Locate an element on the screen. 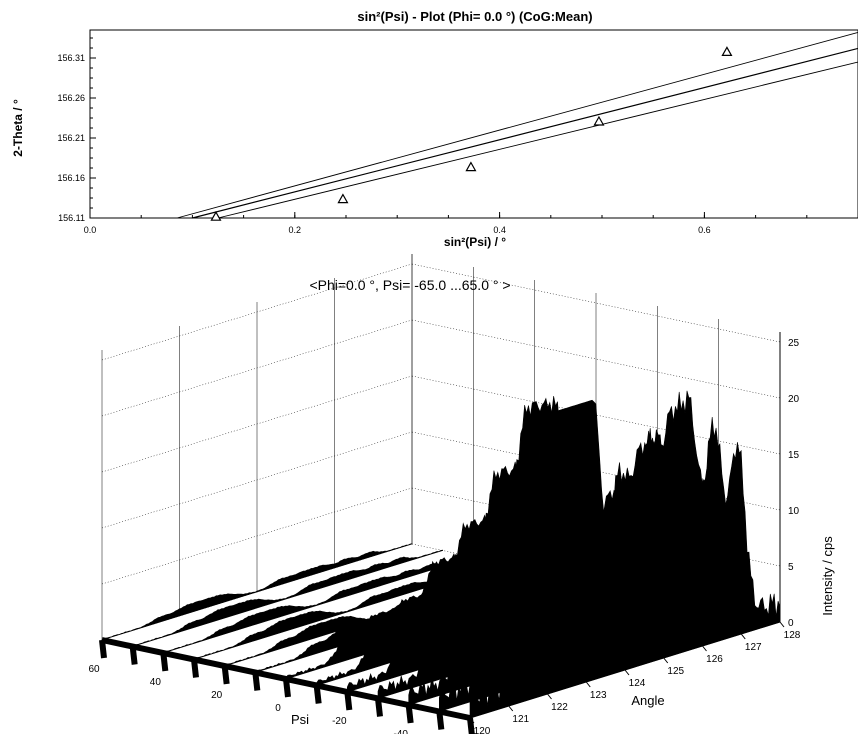 This screenshot has width=858, height=734. chart1-title: sin²(Psi) - Plot (Phi= 0.0 °) (CoG:Mean) is located at coordinates (474, 16).